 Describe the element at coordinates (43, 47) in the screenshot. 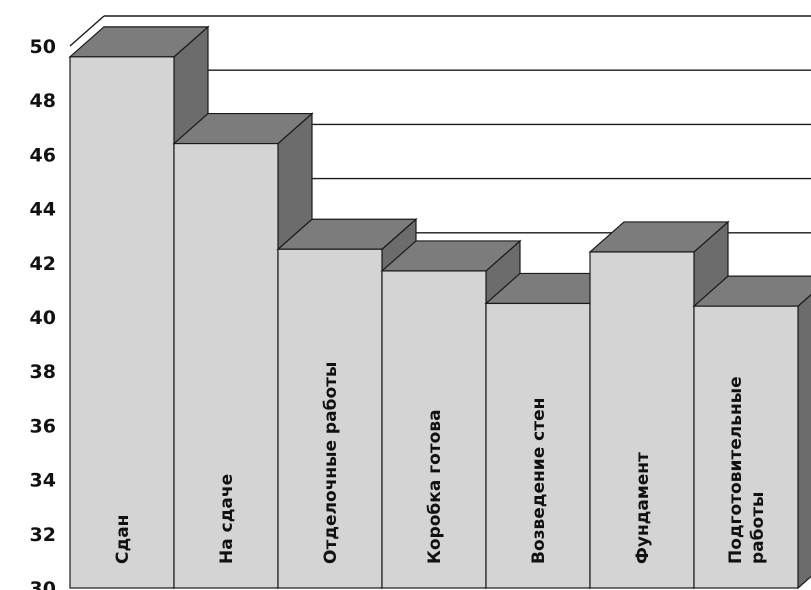

I see `y-tick-label: 50` at that location.